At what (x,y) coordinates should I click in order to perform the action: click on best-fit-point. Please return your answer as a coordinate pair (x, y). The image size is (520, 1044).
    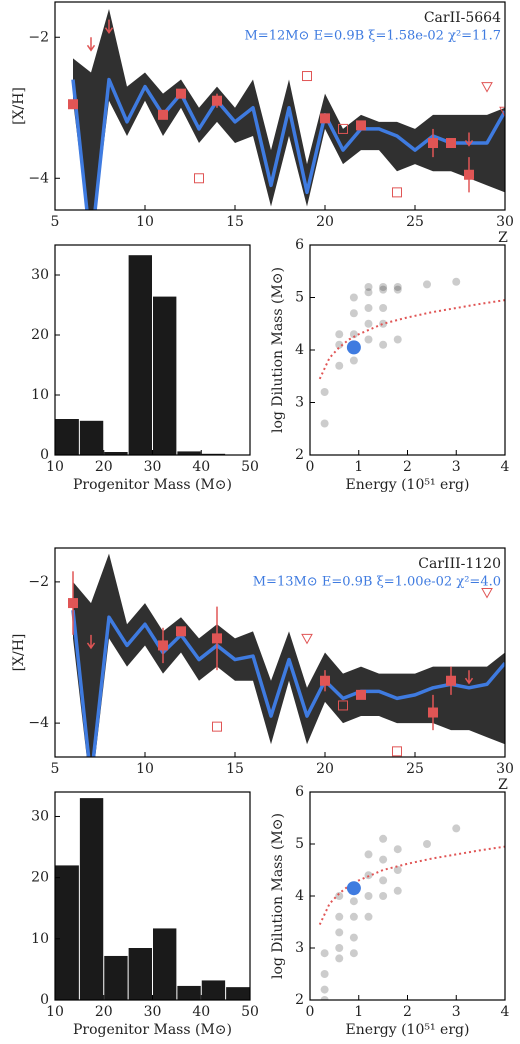
    Looking at the image, I should click on (353, 888).